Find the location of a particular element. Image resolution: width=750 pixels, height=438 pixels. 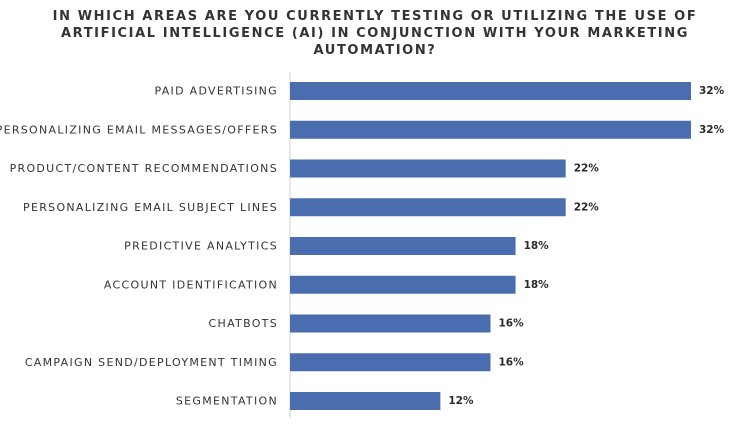

category-label: SEGMENTATION is located at coordinates (227, 401).